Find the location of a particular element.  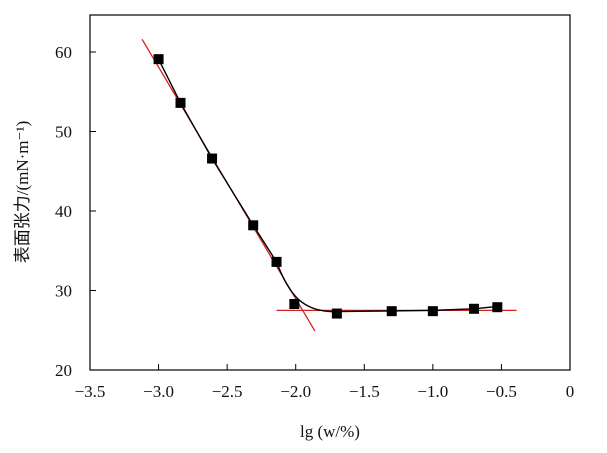

y-tick-label: 20 is located at coordinates (63, 370).